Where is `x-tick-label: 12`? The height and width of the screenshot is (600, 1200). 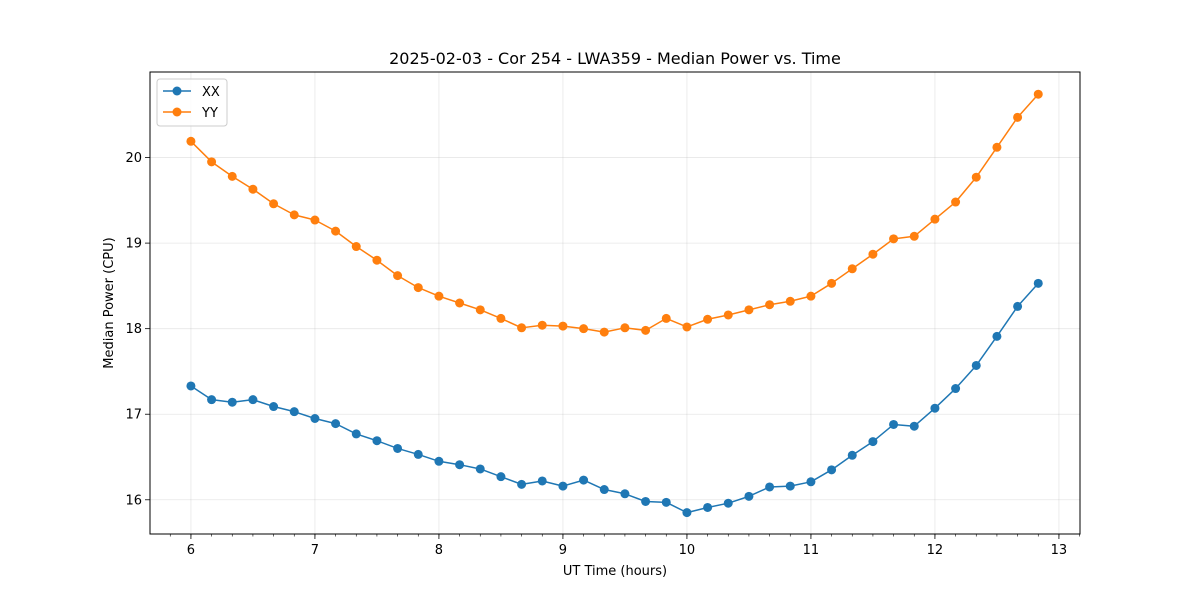 x-tick-label: 12 is located at coordinates (935, 550).